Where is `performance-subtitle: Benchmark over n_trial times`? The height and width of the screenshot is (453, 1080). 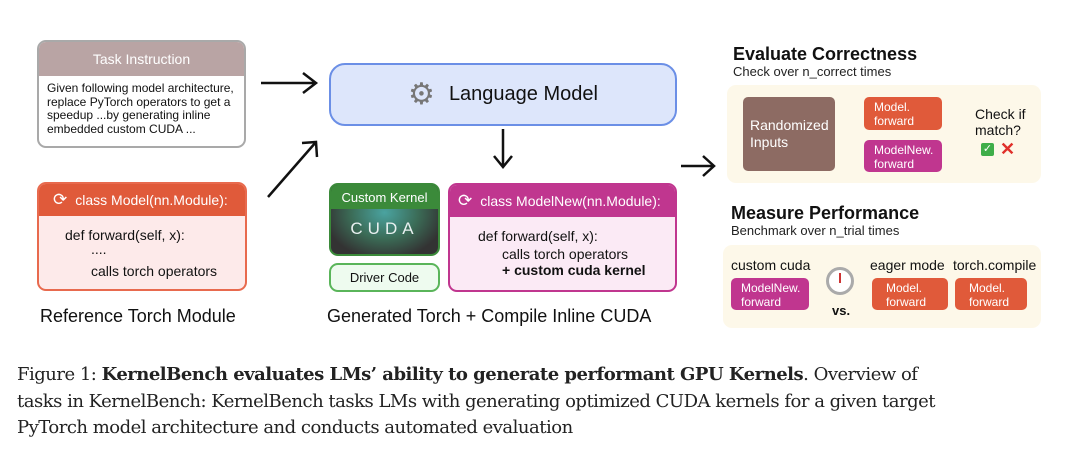
performance-subtitle: Benchmark over n_trial times is located at coordinates (815, 230).